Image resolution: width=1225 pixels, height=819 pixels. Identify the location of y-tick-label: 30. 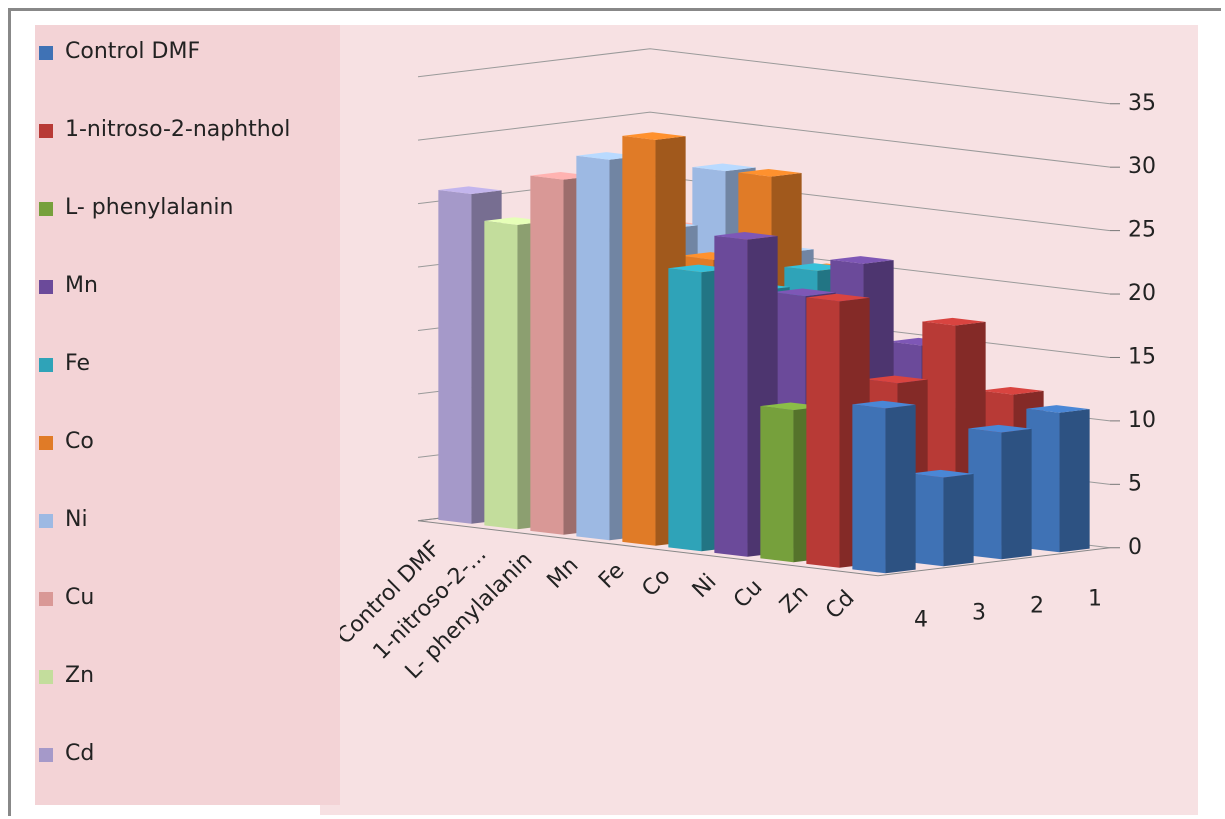
(1142, 166).